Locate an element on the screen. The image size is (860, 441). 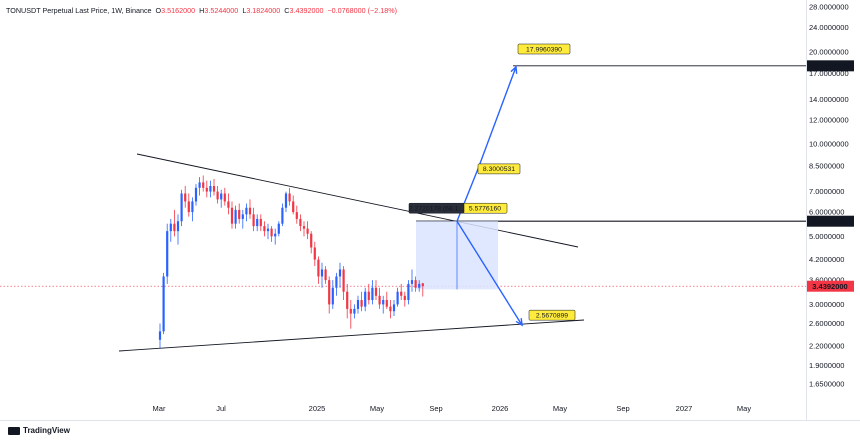
high-label: H is located at coordinates (202, 10).